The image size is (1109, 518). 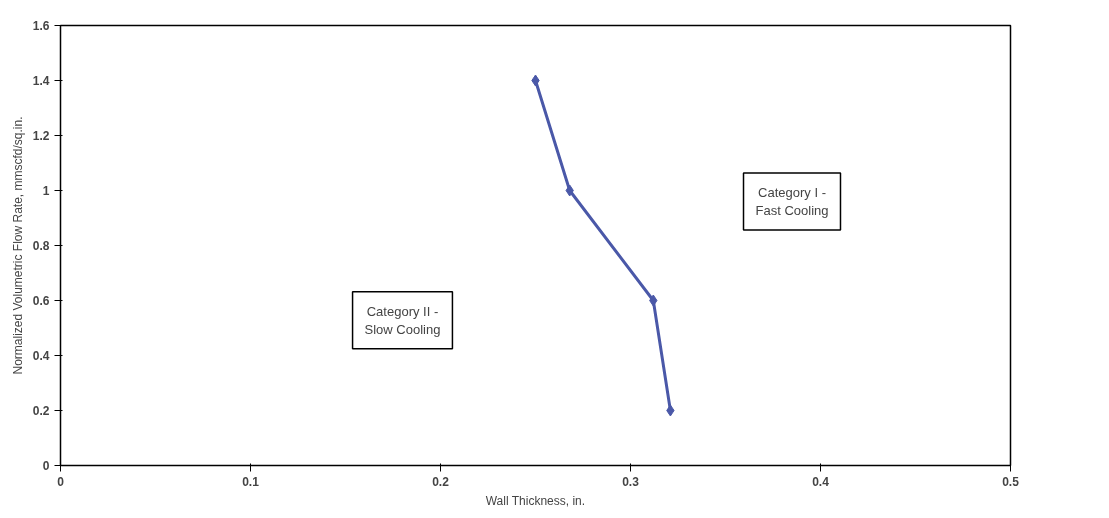 I want to click on x-axis-title: Wall Thickness, in., so click(x=535, y=500).